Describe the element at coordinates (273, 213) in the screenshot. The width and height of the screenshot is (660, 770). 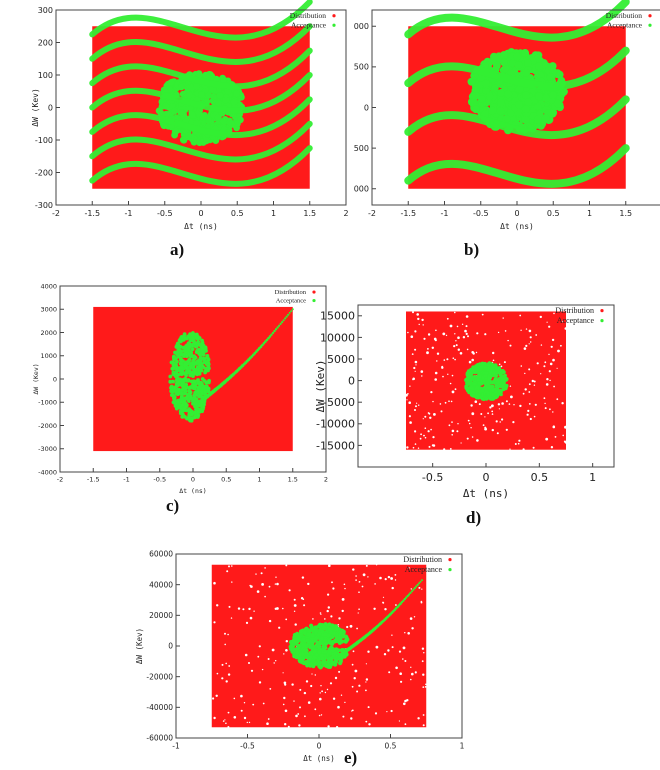
I see `x-tick-label: 1` at that location.